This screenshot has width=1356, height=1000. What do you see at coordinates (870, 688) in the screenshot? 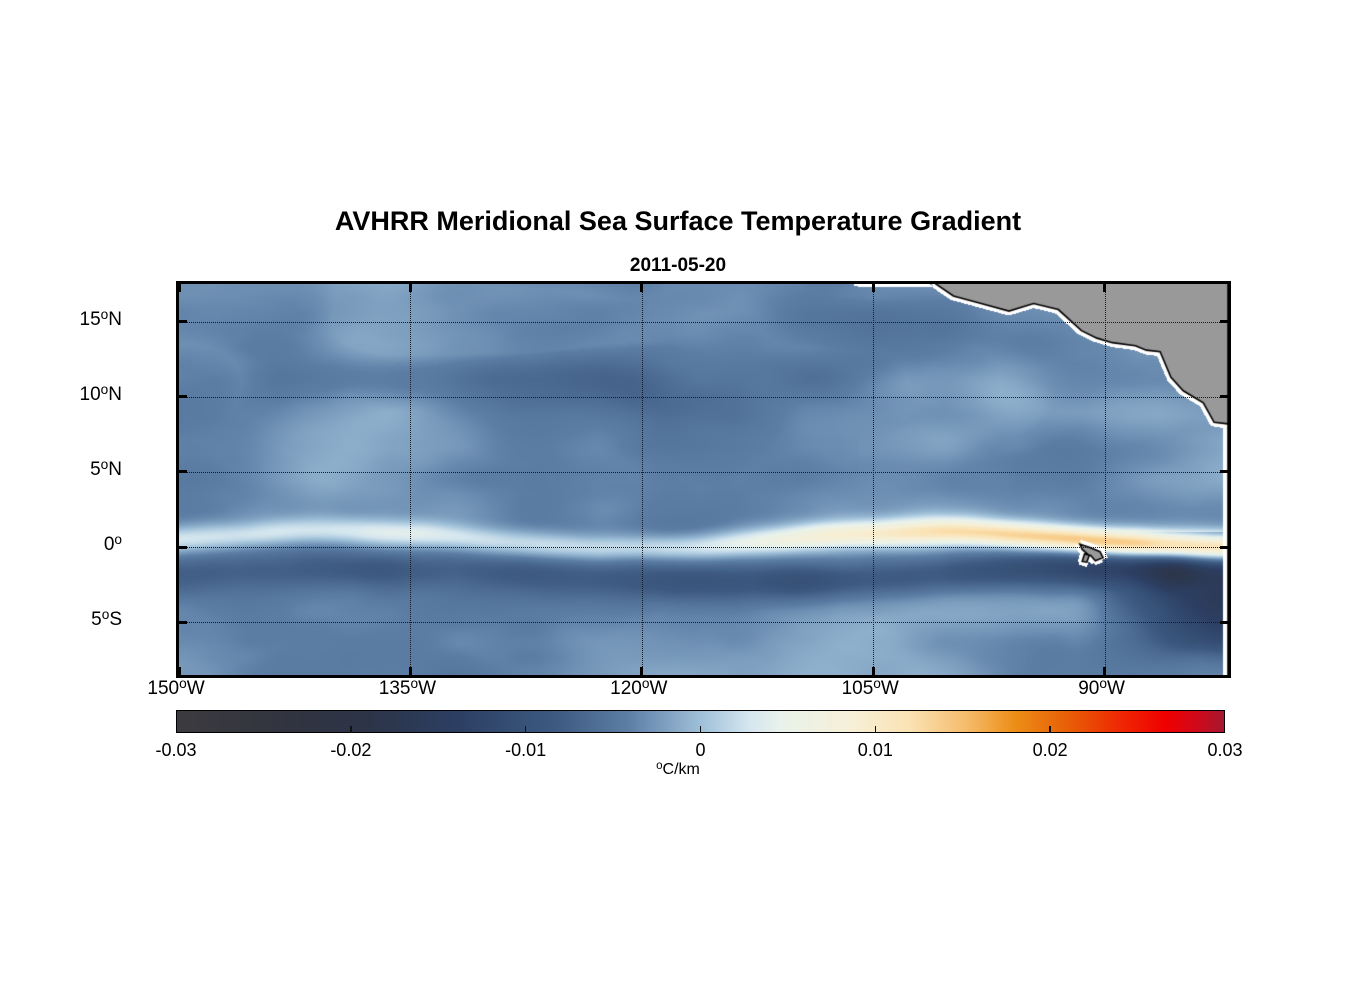
I see `x-axis-tick-label: 105oW` at bounding box center [870, 688].